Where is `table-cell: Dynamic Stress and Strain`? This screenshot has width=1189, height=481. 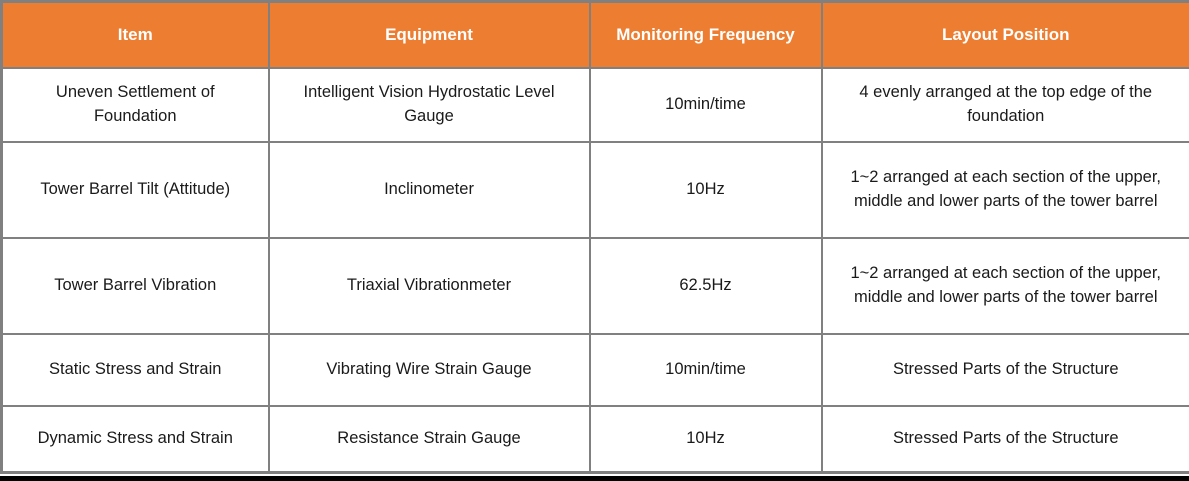 table-cell: Dynamic Stress and Strain is located at coordinates (135, 439).